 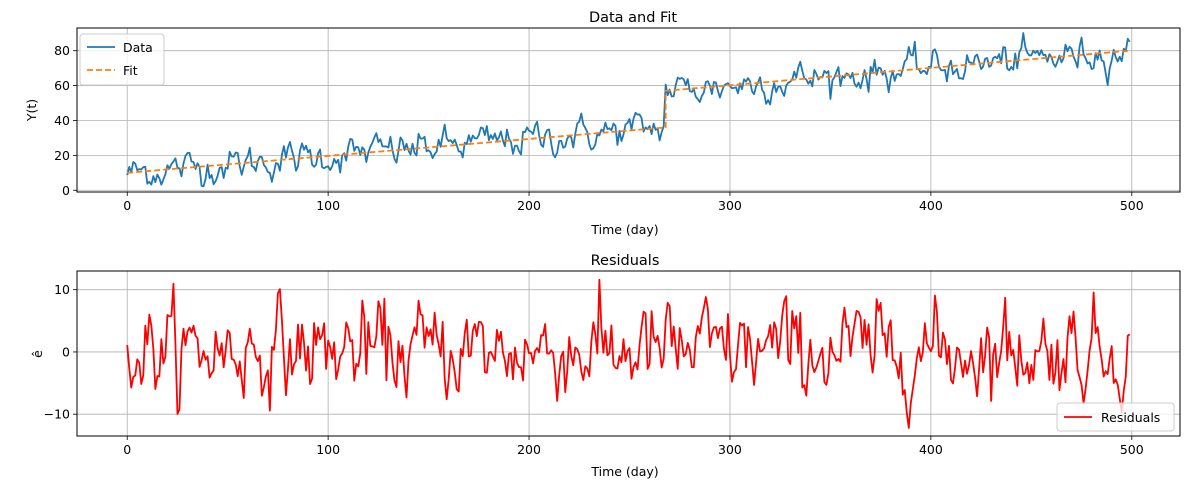 I want to click on legend: Data Fit, so click(x=122, y=59).